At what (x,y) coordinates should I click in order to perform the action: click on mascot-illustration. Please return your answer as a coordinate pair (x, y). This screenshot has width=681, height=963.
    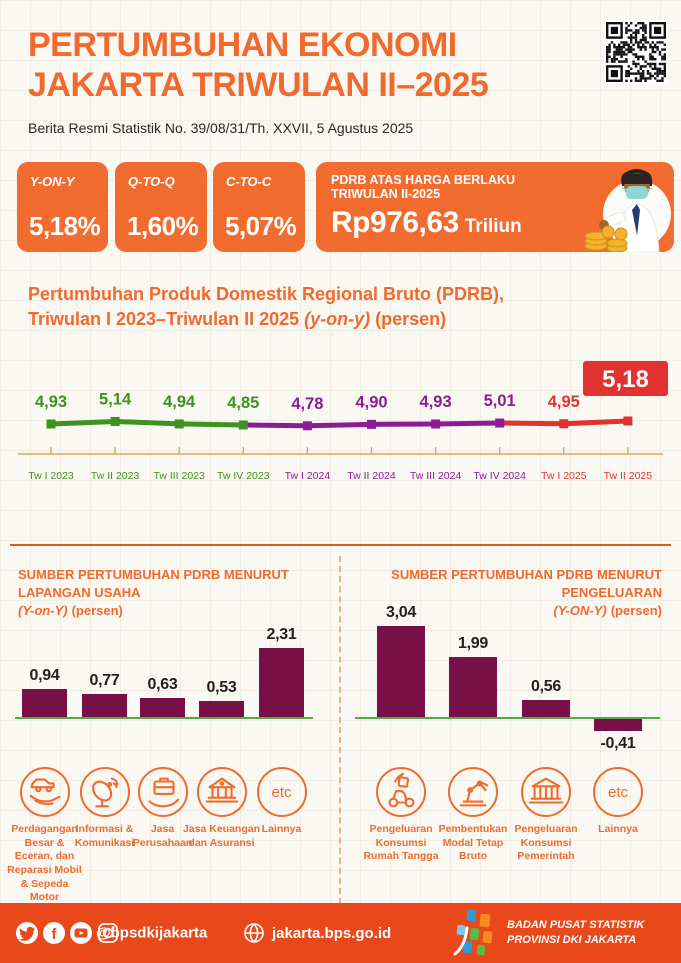
    Looking at the image, I should click on (627, 210).